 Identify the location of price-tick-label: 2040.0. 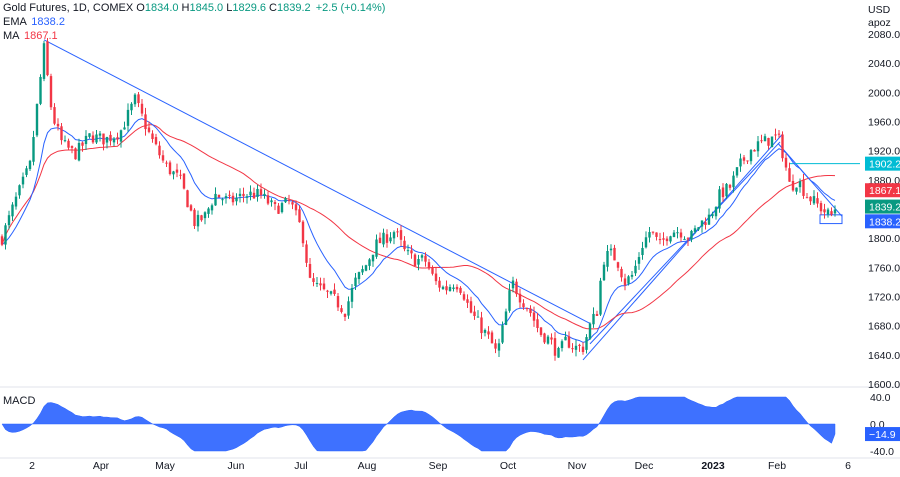
(884, 64).